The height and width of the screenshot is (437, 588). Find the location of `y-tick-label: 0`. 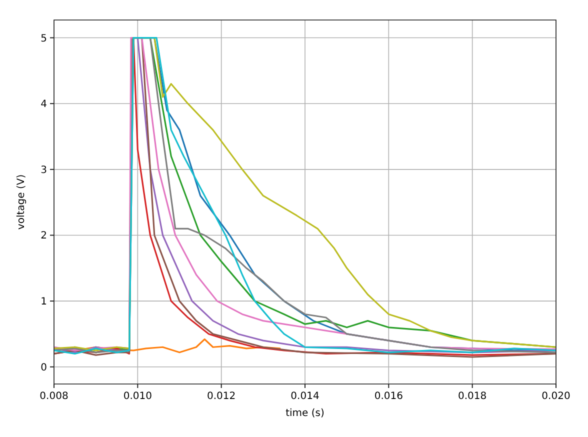

y-tick-label: 0 is located at coordinates (43, 368).